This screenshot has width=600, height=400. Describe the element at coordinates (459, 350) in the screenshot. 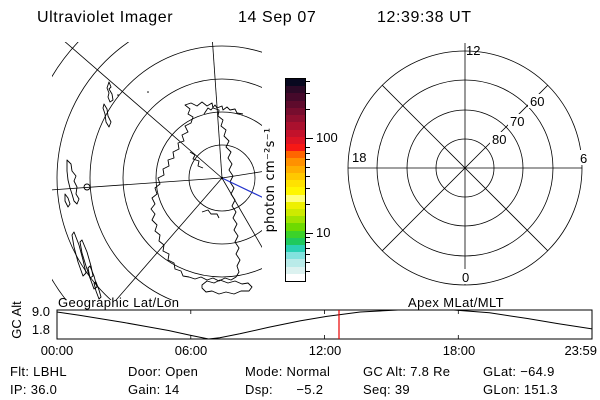

I see `xtick-1800: 18:00` at that location.